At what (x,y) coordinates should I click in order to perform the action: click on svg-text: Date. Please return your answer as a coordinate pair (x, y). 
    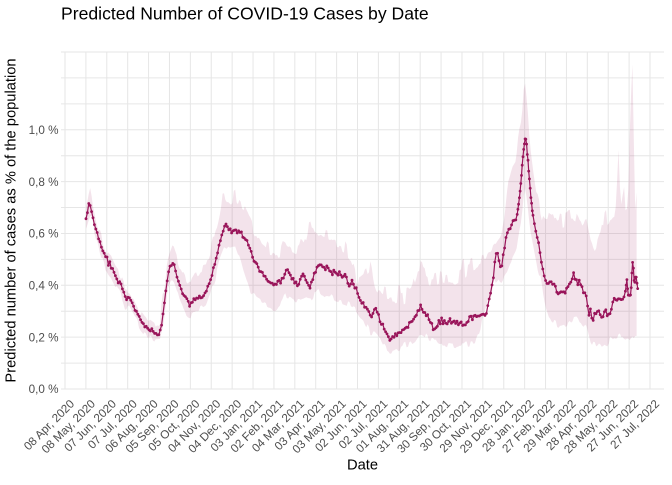
    Looking at the image, I should click on (362, 466).